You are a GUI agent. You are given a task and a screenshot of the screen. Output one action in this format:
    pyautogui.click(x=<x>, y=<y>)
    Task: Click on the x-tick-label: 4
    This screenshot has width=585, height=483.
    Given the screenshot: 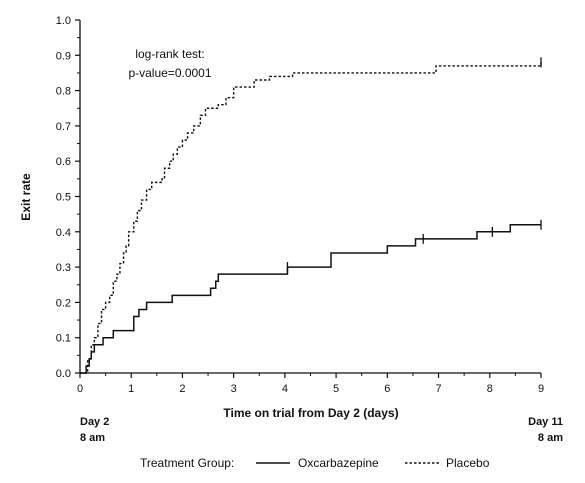 What is the action you would take?
    pyautogui.click(x=285, y=389)
    